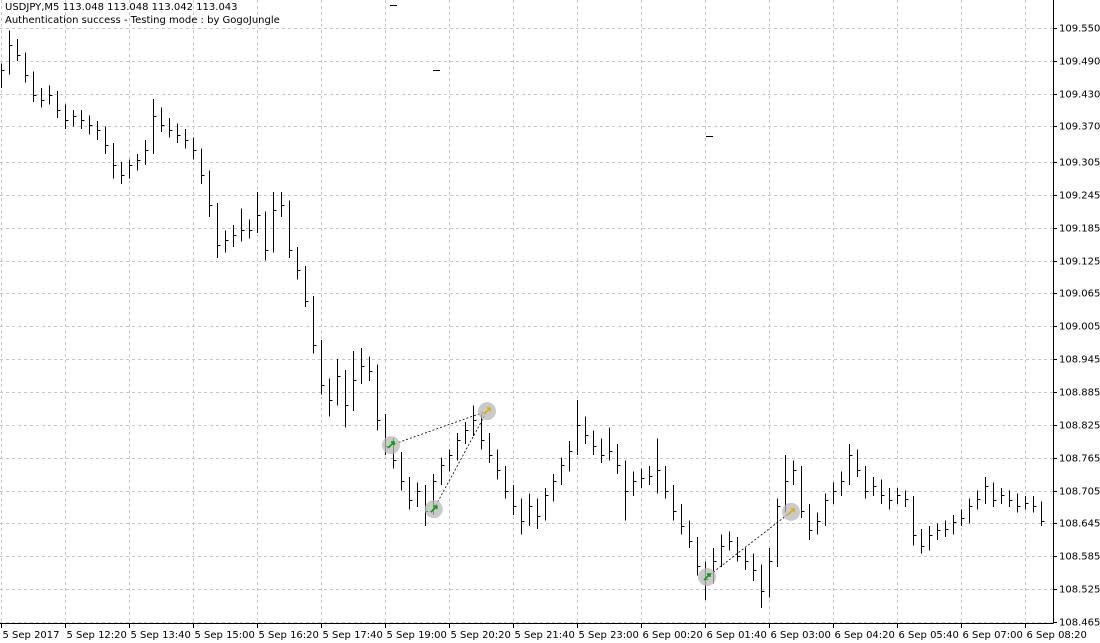 The width and height of the screenshot is (1100, 643). What do you see at coordinates (929, 635) in the screenshot?
I see `x-tick-label: 6 Sep 05:40` at bounding box center [929, 635].